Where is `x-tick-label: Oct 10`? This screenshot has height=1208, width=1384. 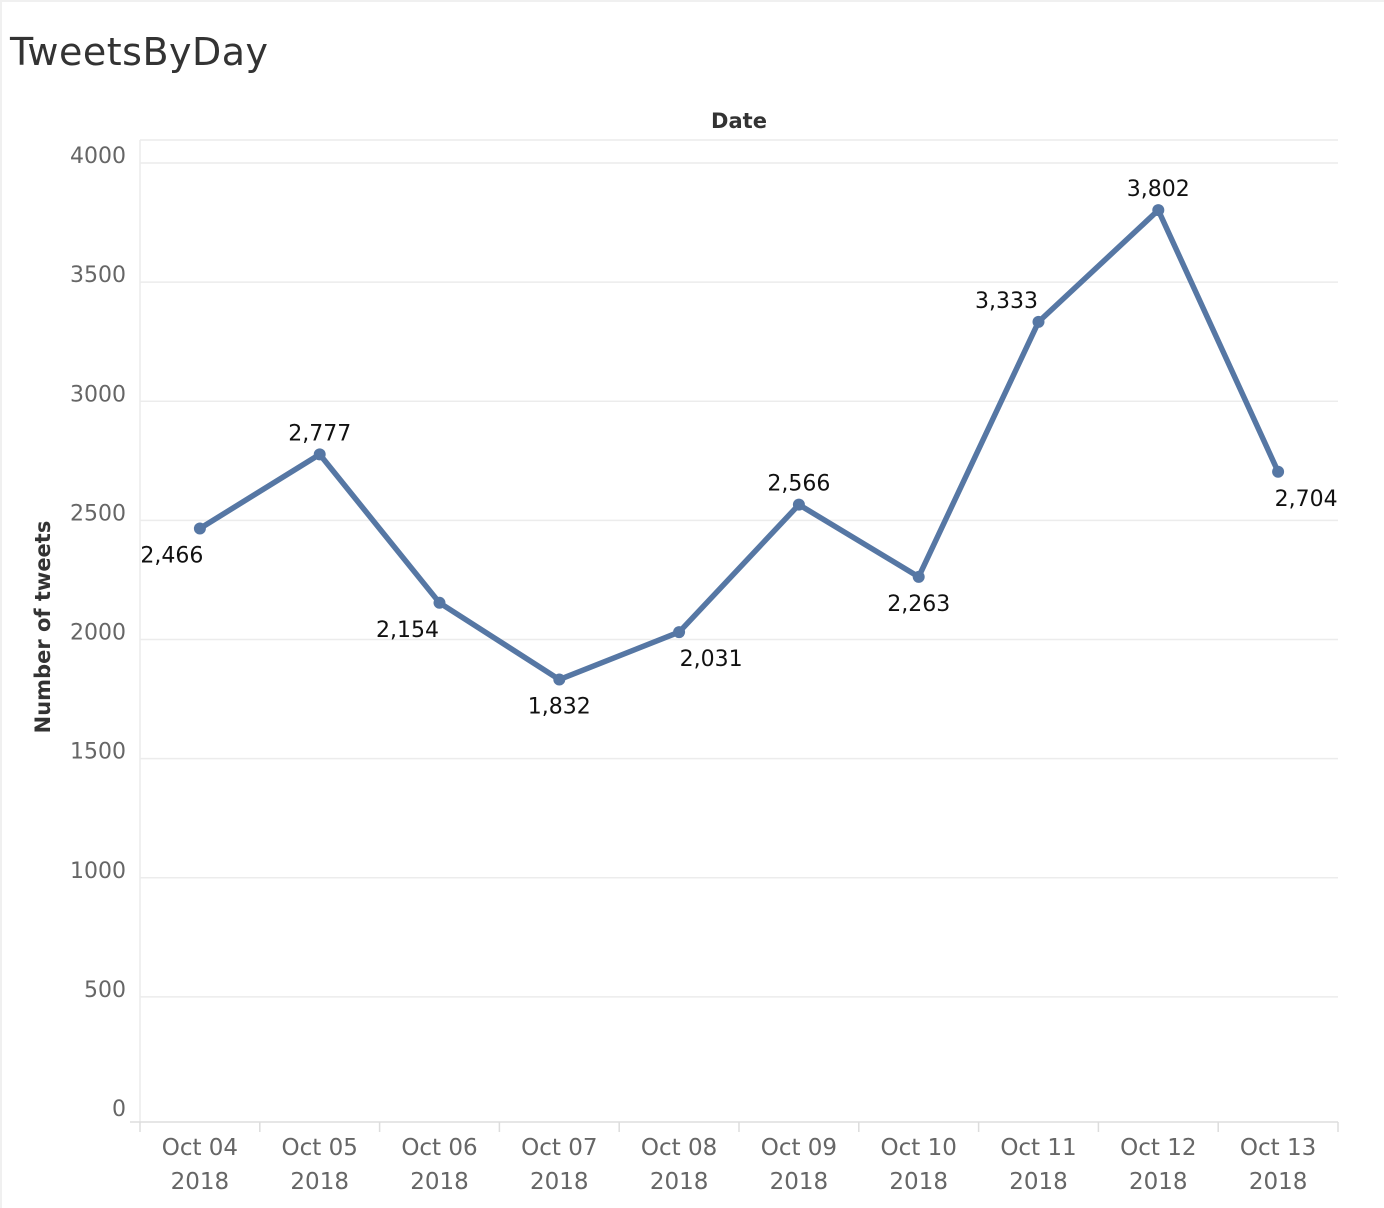
x-tick-label: Oct 10 is located at coordinates (919, 1148).